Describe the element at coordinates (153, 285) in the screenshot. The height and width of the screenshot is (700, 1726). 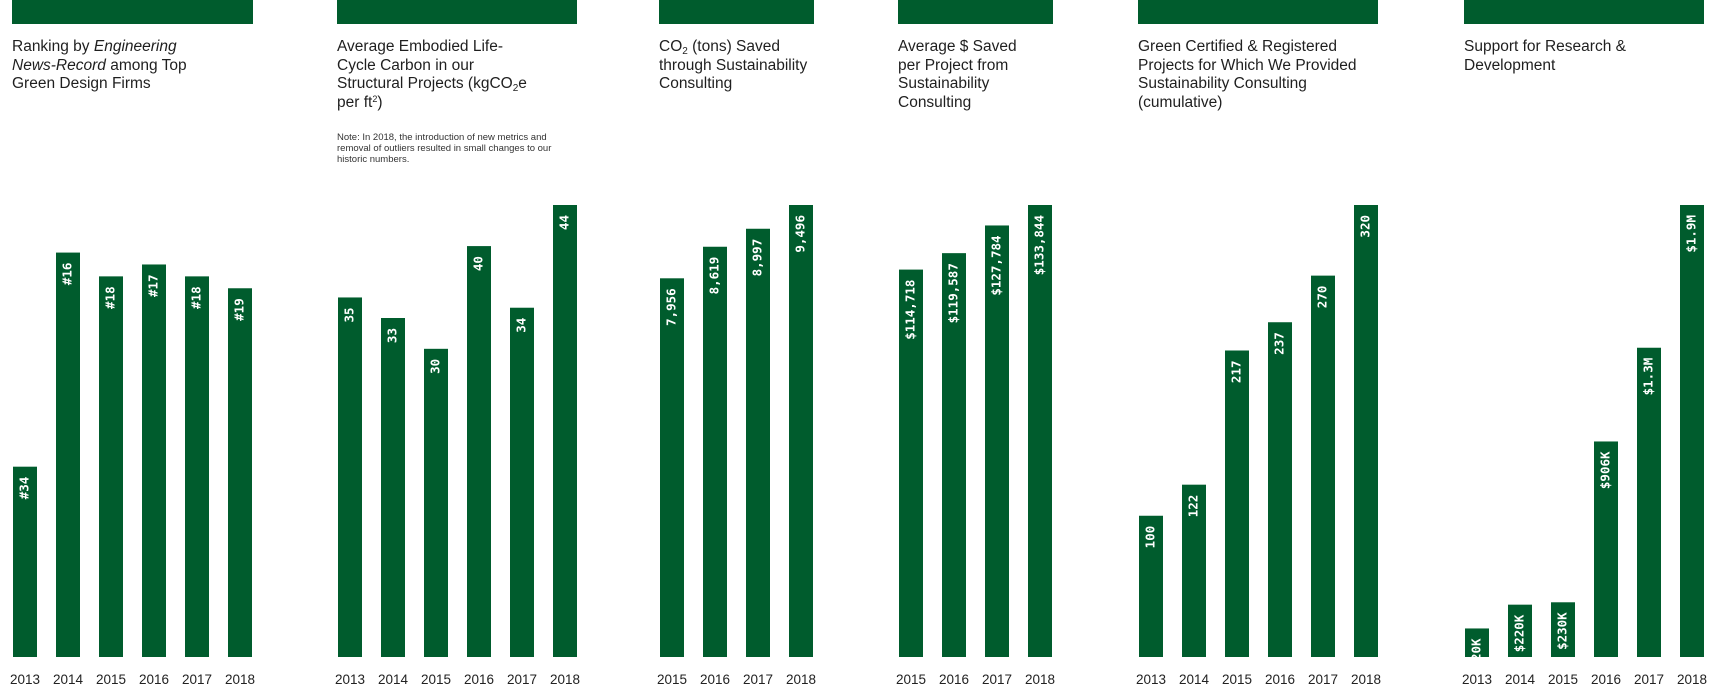
I see `bar-data-label: #17` at that location.